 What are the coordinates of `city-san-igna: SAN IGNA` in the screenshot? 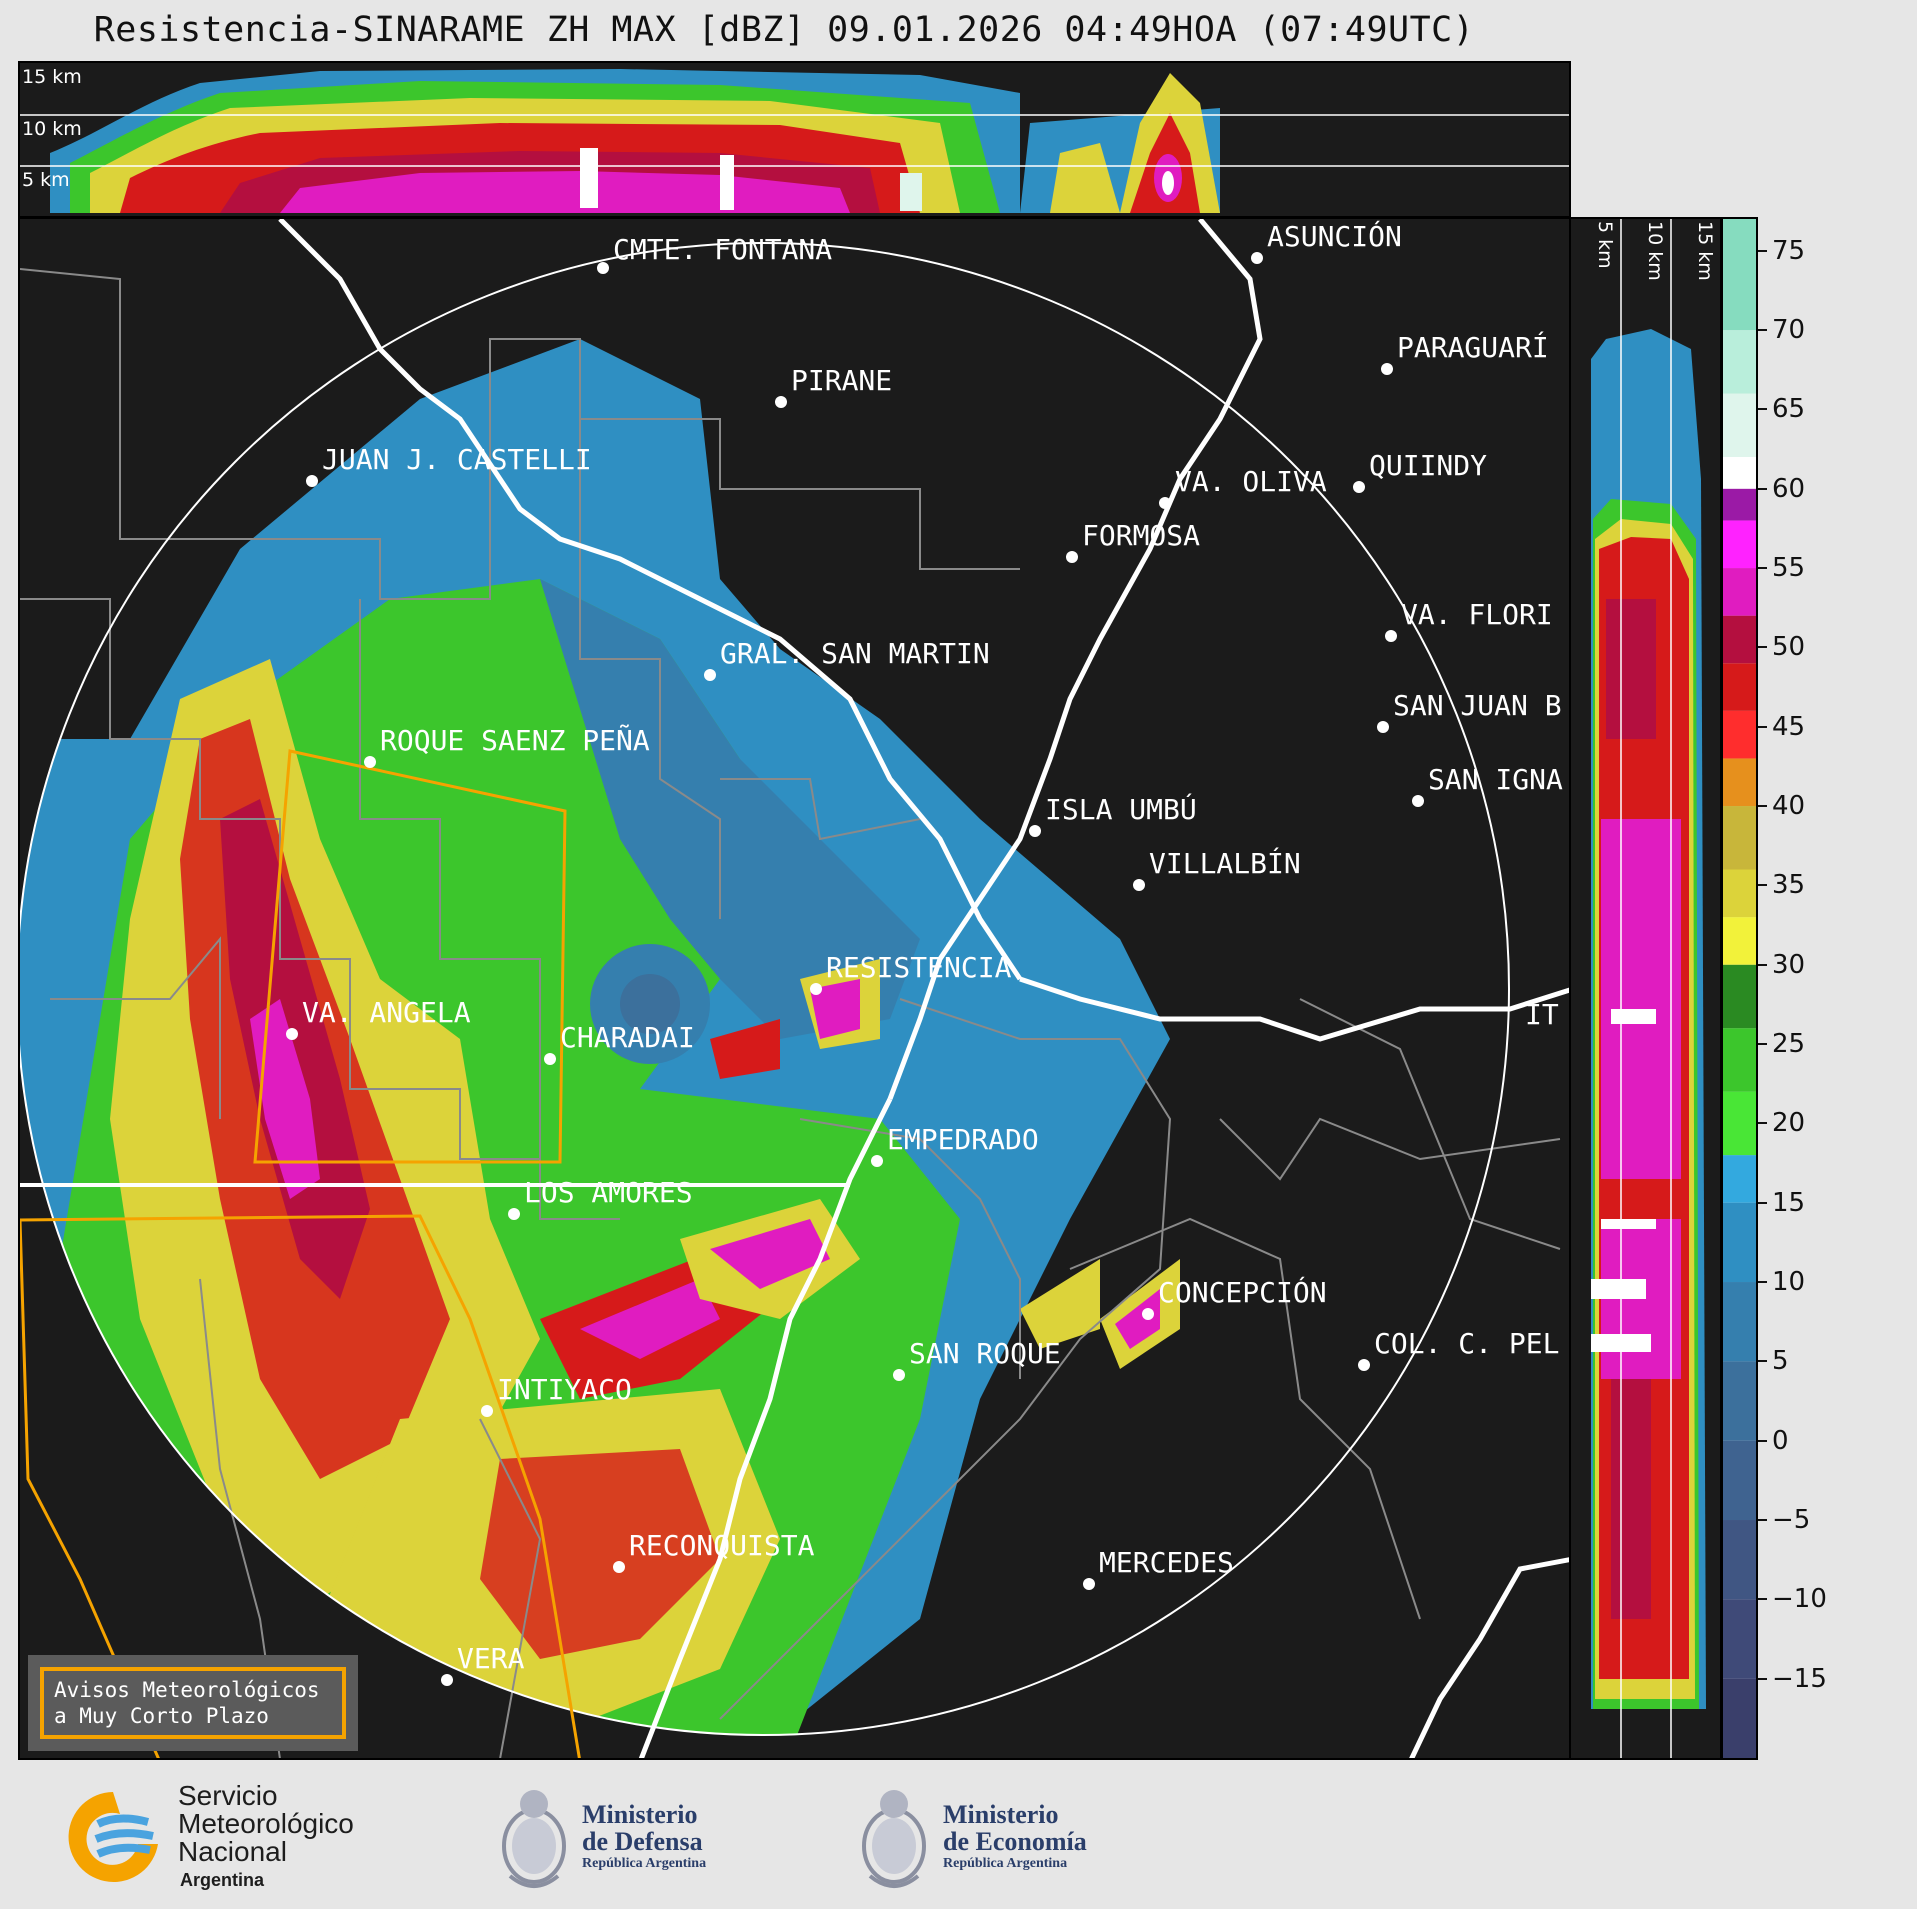 It's located at (1487, 785).